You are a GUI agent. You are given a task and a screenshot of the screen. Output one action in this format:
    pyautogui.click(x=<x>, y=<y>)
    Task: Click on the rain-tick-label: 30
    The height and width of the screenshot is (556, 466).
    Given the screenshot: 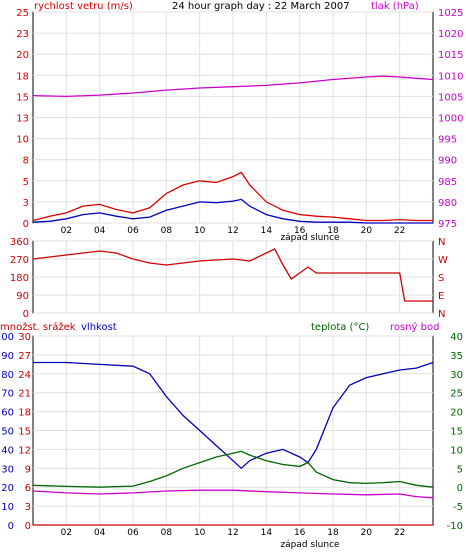 What is the action you would take?
    pyautogui.click(x=24, y=337)
    